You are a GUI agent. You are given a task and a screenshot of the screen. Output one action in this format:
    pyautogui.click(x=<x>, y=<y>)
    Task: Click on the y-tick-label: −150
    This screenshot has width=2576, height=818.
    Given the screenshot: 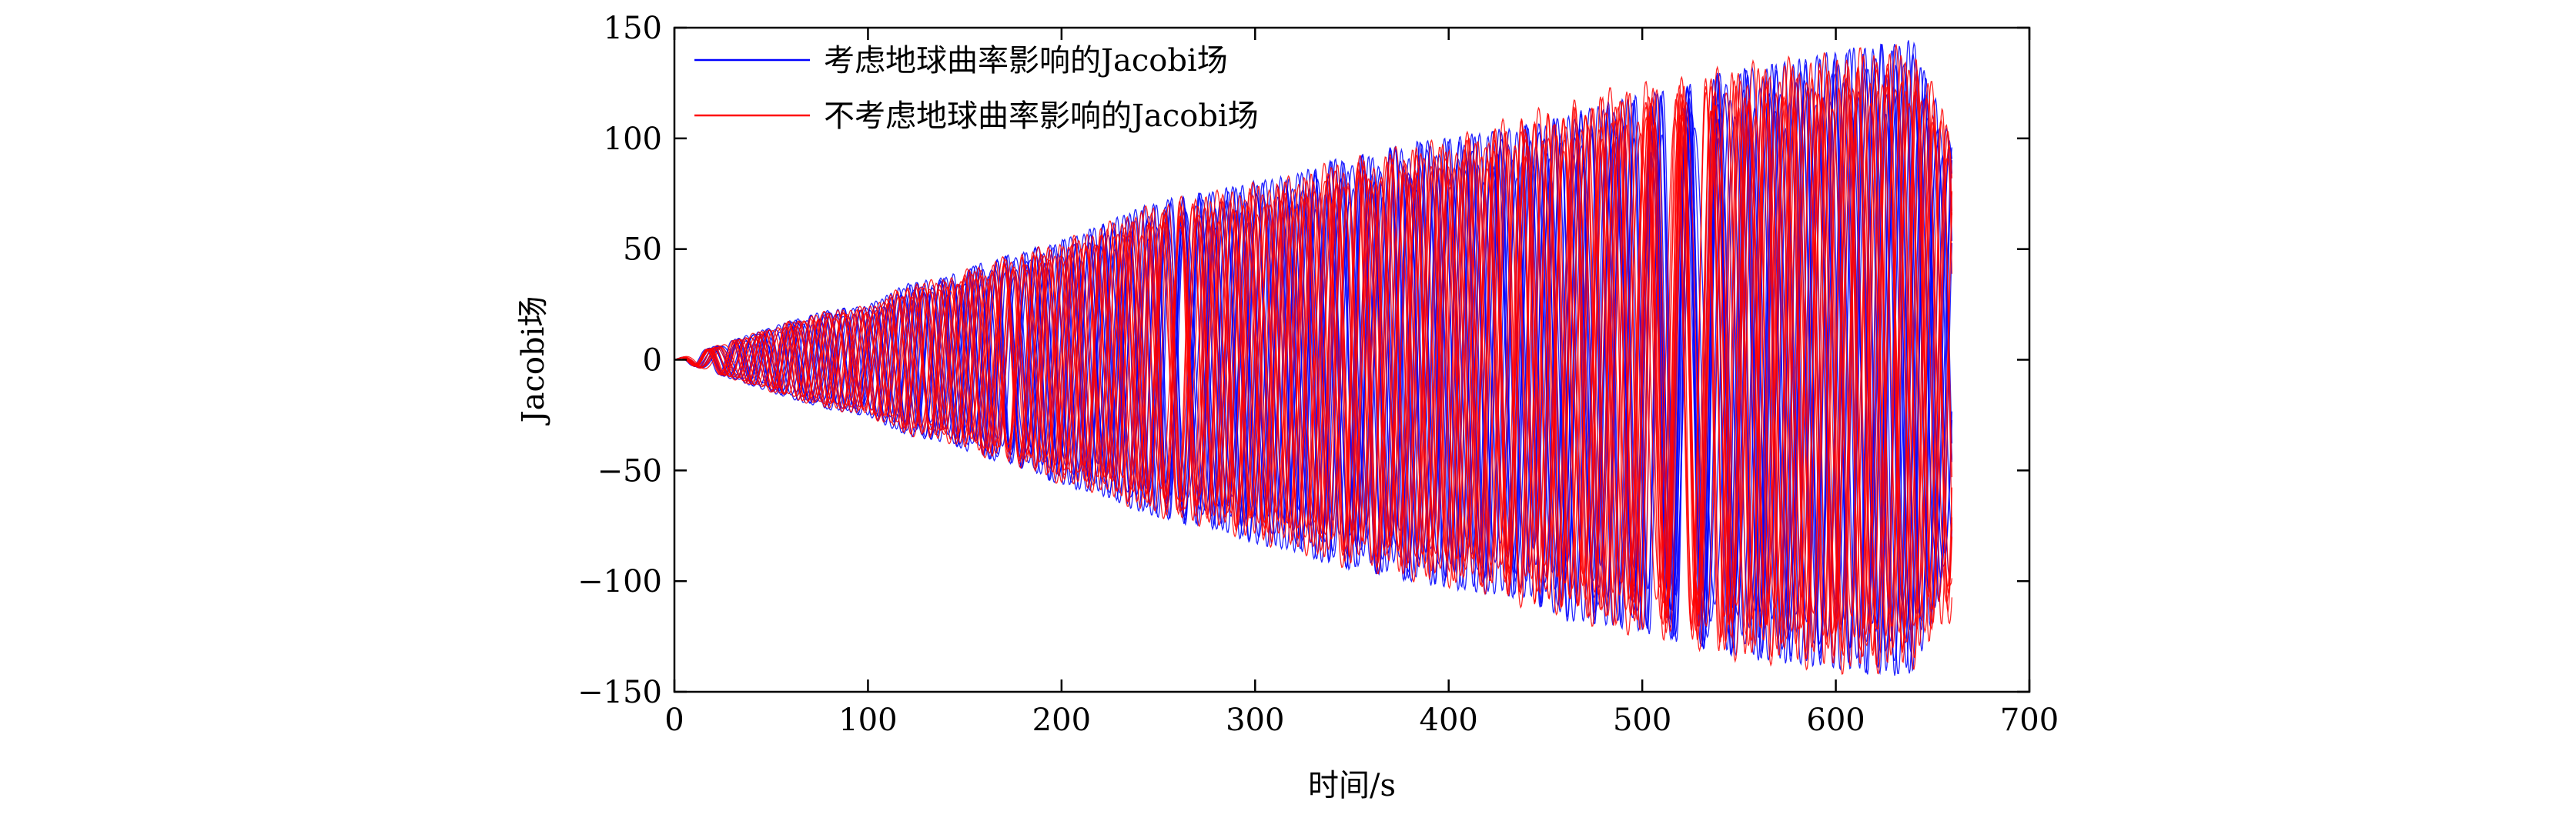 What is the action you would take?
    pyautogui.click(x=619, y=692)
    